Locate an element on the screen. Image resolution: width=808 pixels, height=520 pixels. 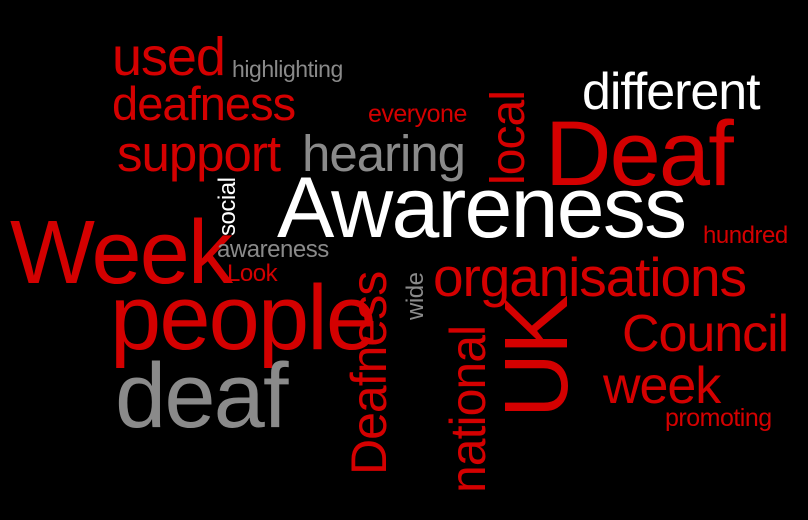
word-council: Council is located at coordinates (705, 334).